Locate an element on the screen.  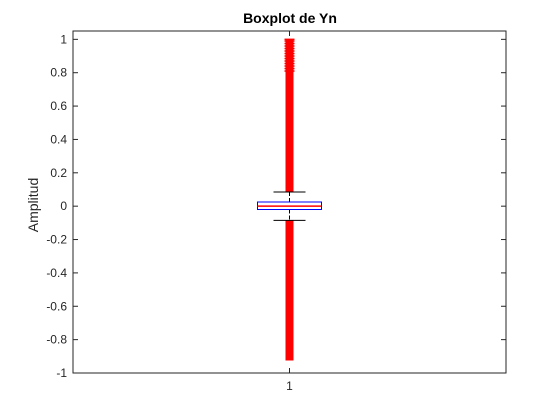
outliers-low is located at coordinates (289, 290).